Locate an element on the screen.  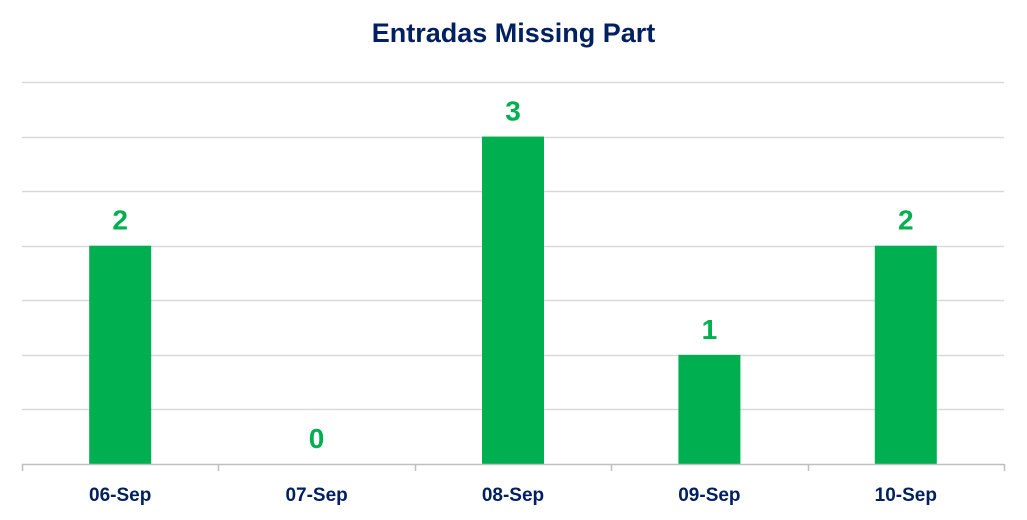
category-label: 10-Sep is located at coordinates (906, 495).